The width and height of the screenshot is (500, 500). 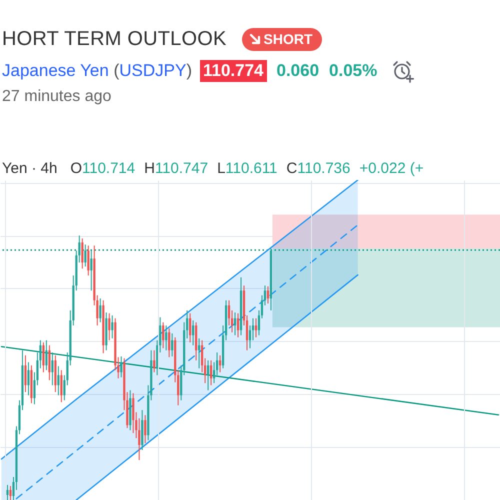 What do you see at coordinates (176, 168) in the screenshot?
I see `text: H110.747` at bounding box center [176, 168].